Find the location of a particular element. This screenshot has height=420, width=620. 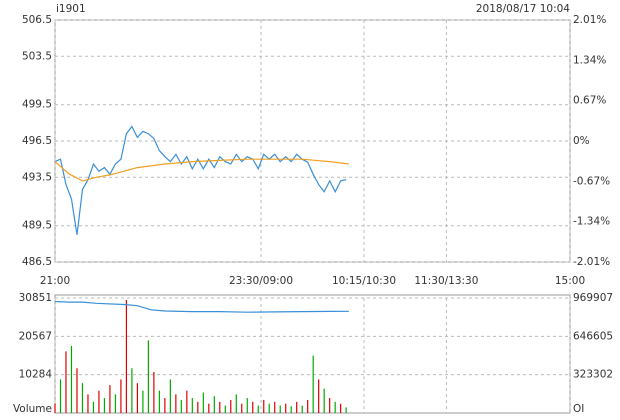

axis-name: OI is located at coordinates (578, 409).